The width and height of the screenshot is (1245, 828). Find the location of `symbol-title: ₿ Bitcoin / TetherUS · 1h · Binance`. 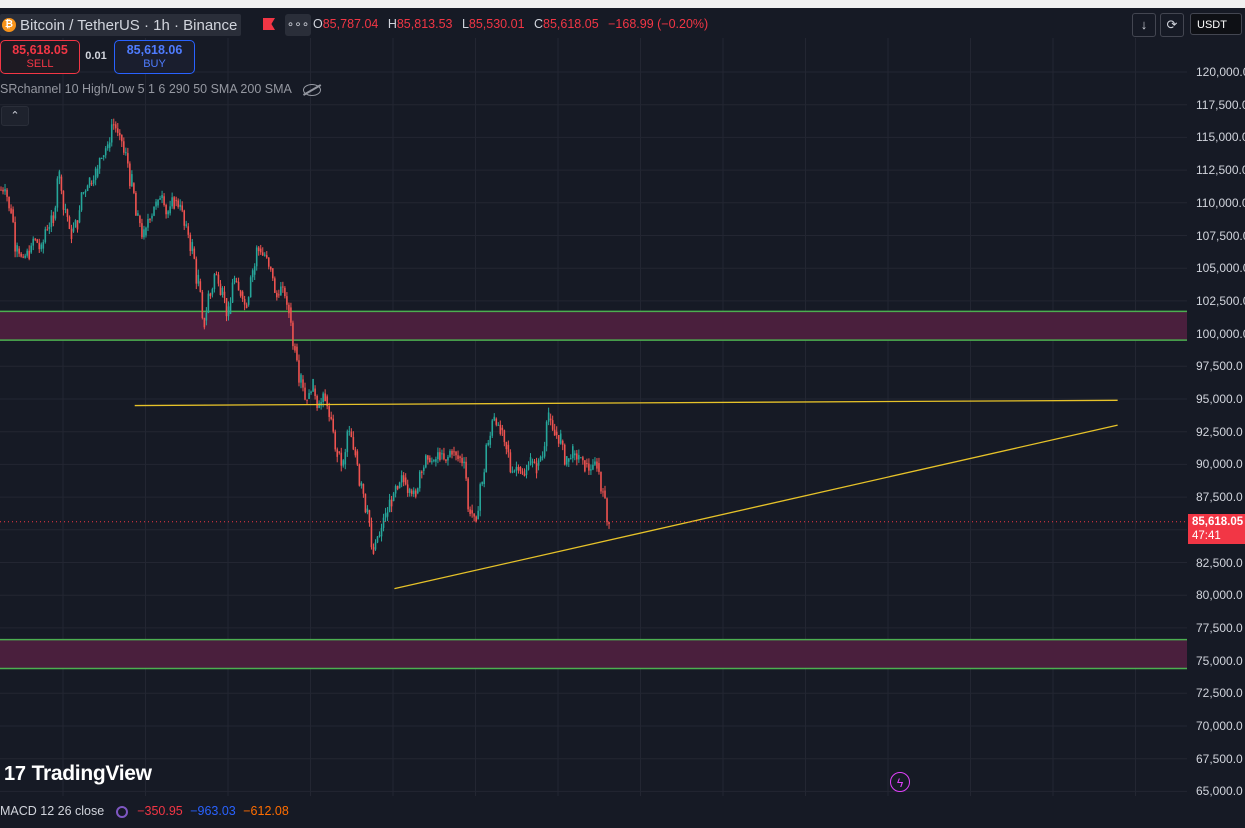

symbol-title: ₿ Bitcoin / TetherUS · 1h · Binance is located at coordinates (121, 25).